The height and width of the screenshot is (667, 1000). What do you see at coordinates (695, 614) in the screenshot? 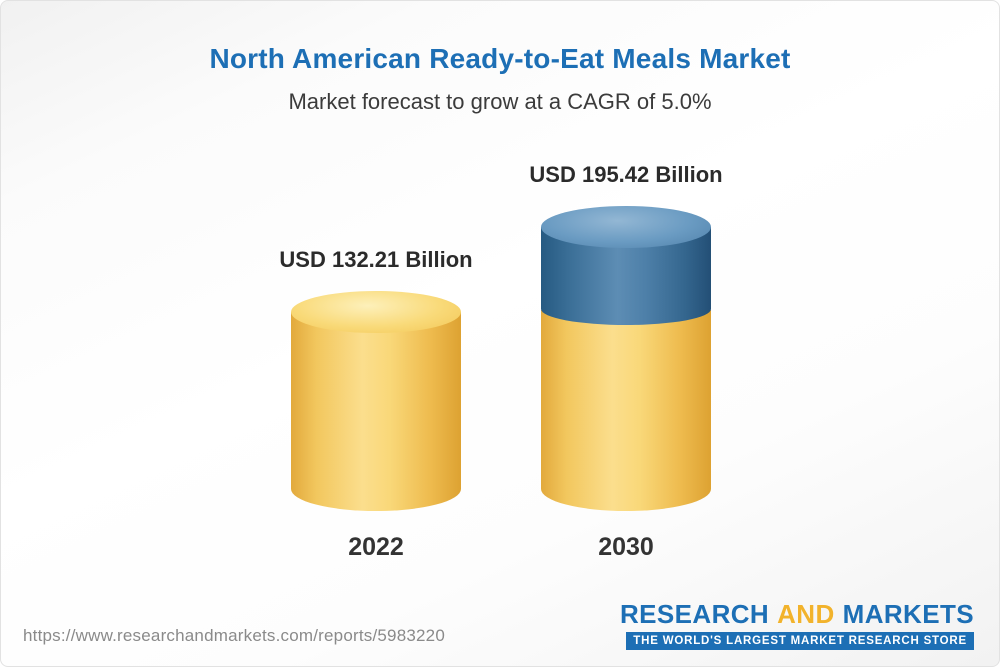
I see `logo-word-research: RESEARCH` at bounding box center [695, 614].